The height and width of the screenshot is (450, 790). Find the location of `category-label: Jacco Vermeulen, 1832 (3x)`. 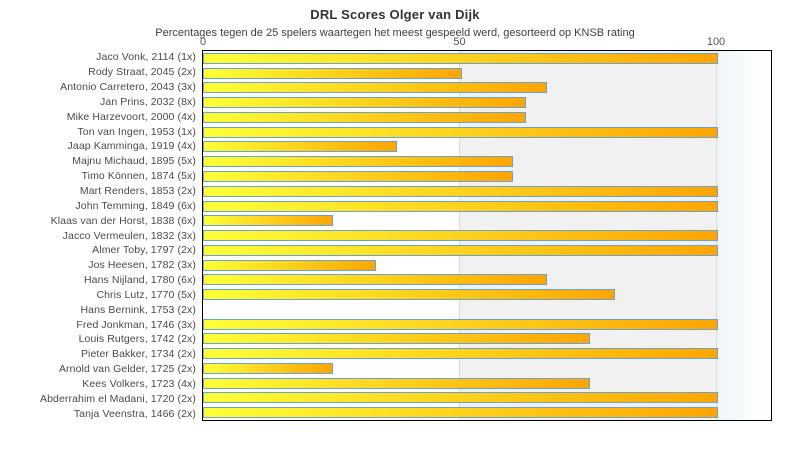

category-label: Jacco Vermeulen, 1832 (3x) is located at coordinates (129, 235).